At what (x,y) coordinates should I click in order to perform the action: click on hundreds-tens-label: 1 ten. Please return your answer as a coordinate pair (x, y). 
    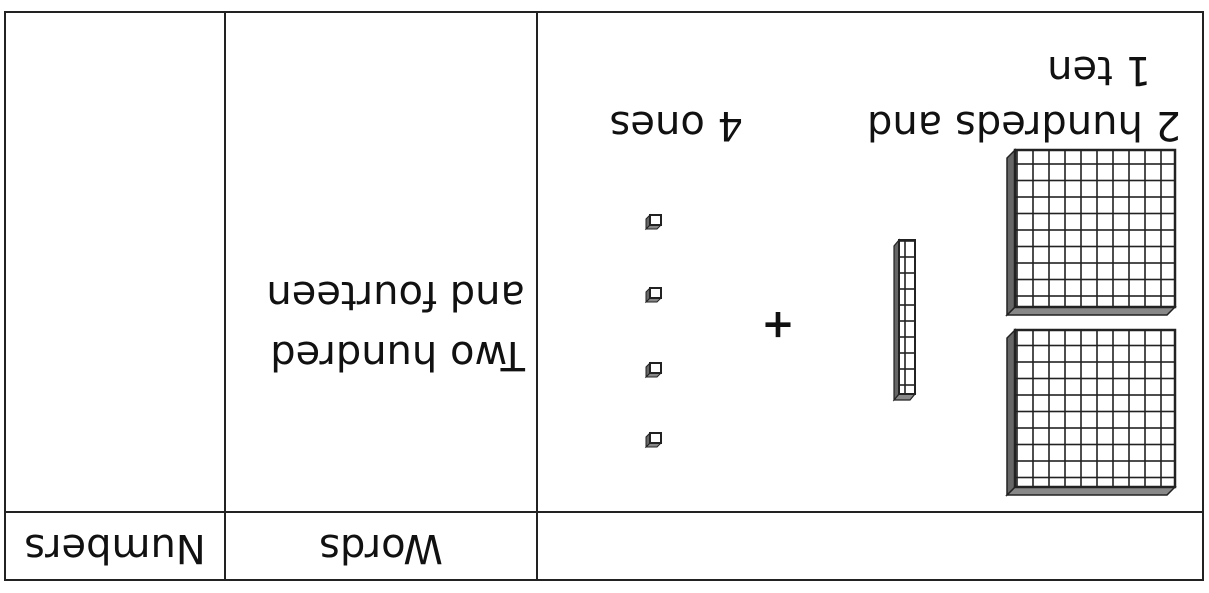
    Looking at the image, I should click on (1099, 70).